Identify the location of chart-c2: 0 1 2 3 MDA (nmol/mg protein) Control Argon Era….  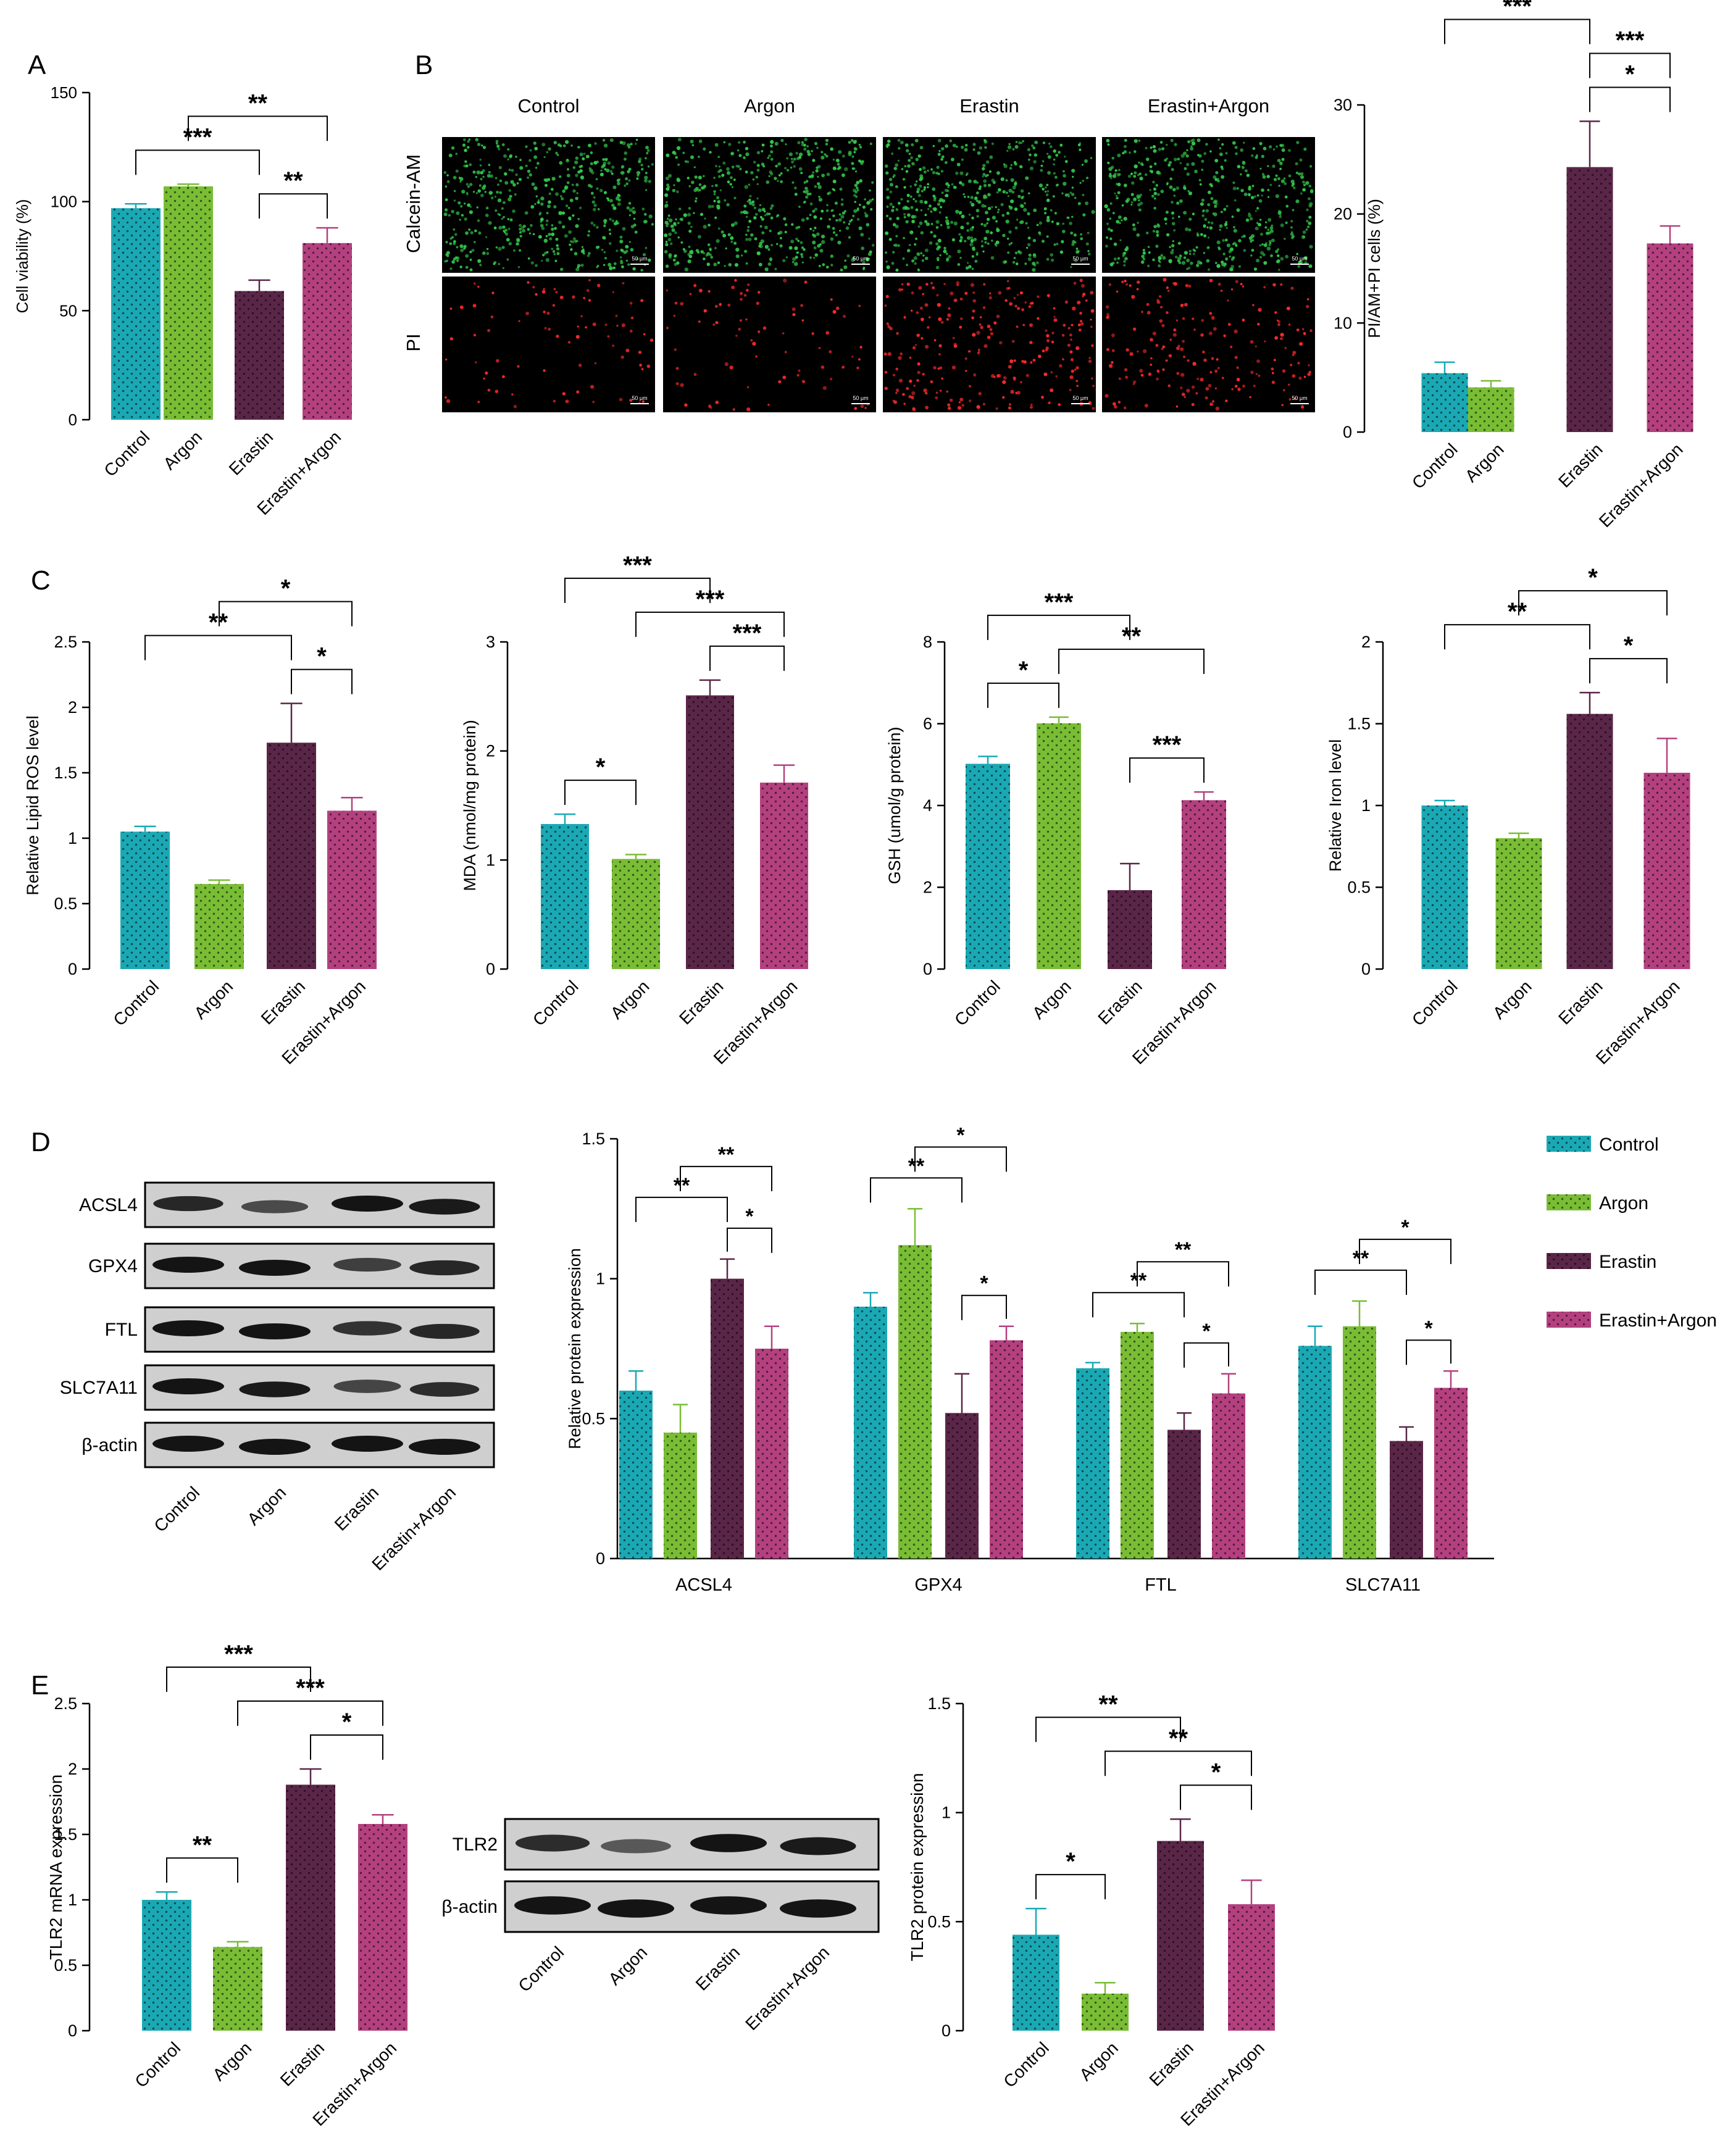
(634, 810).